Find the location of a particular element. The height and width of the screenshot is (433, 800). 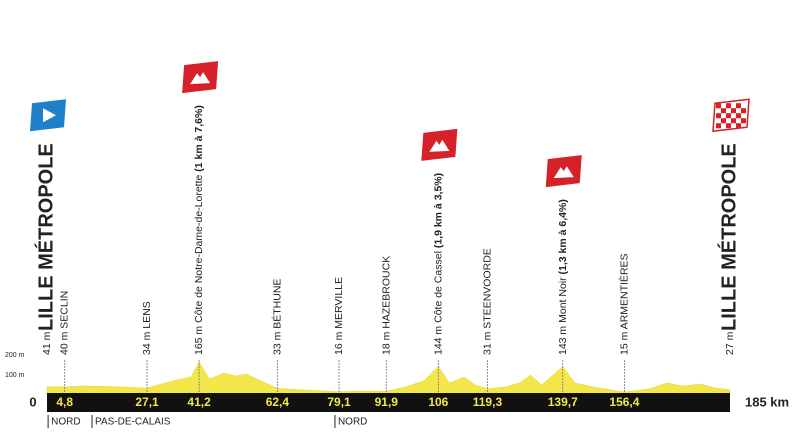

waypoint-altitude: 31 m is located at coordinates (487, 343).